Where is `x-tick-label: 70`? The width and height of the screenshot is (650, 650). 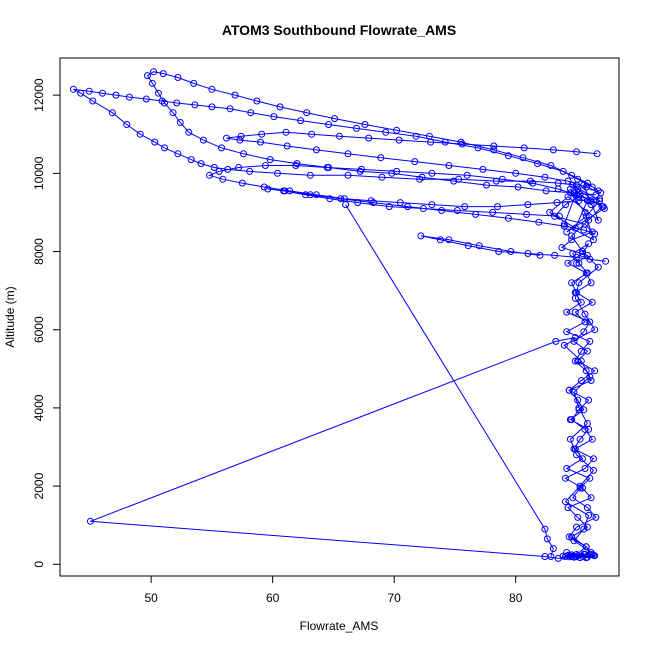
x-tick-label: 70 is located at coordinates (395, 598).